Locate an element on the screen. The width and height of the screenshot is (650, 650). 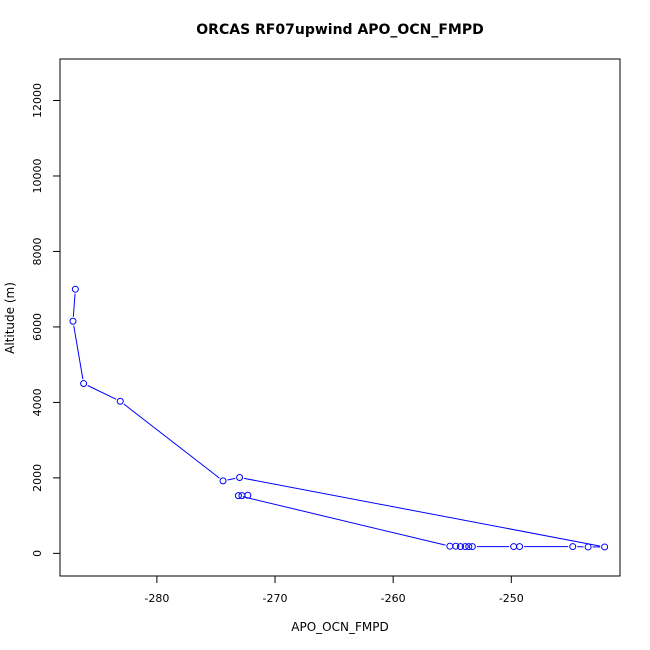
y-axis: 0 2000 4000 6000 8000 10000 12000 is located at coordinates (46, 320).